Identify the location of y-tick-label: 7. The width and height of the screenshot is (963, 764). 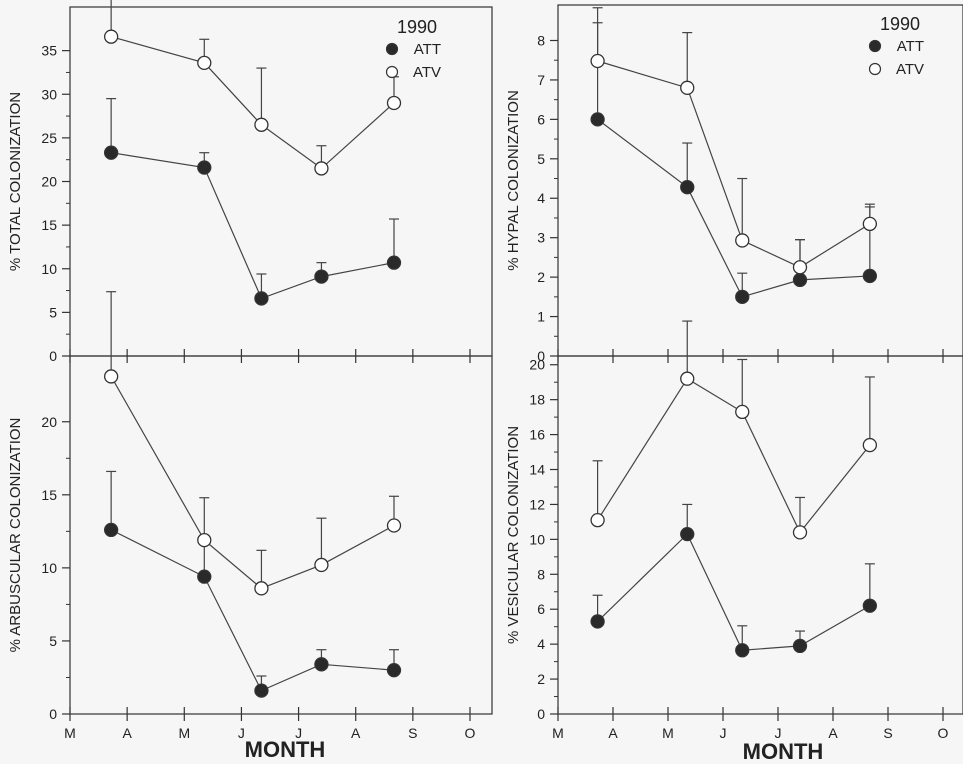
(541, 80).